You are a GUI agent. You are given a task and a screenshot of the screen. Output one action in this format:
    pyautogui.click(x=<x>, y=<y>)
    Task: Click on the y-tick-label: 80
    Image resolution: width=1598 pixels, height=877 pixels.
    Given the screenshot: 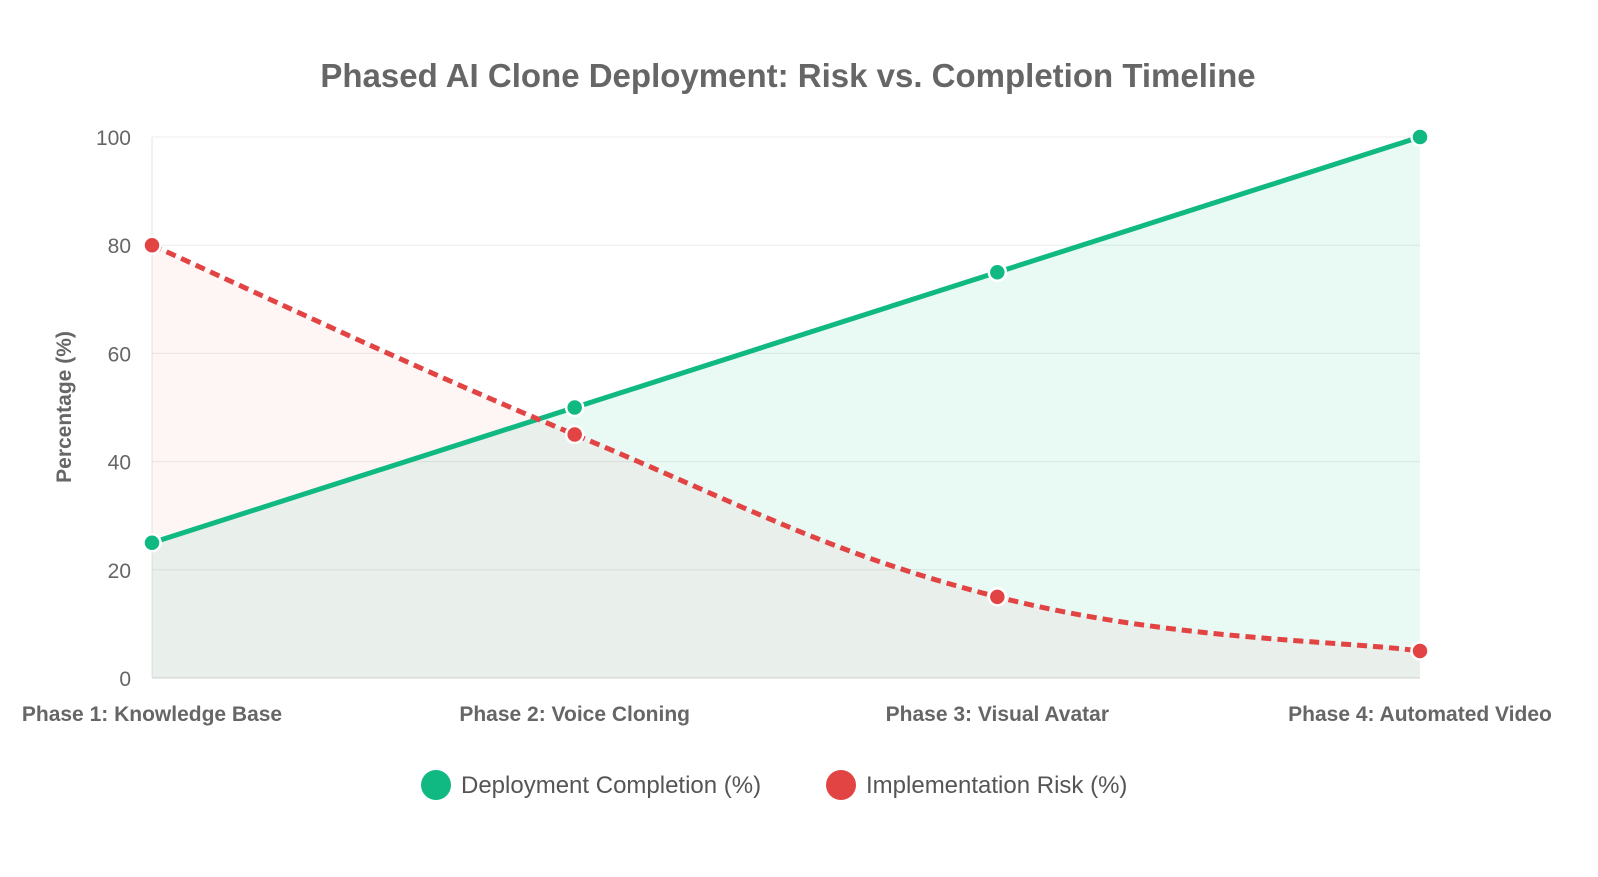 What is the action you would take?
    pyautogui.click(x=119, y=246)
    